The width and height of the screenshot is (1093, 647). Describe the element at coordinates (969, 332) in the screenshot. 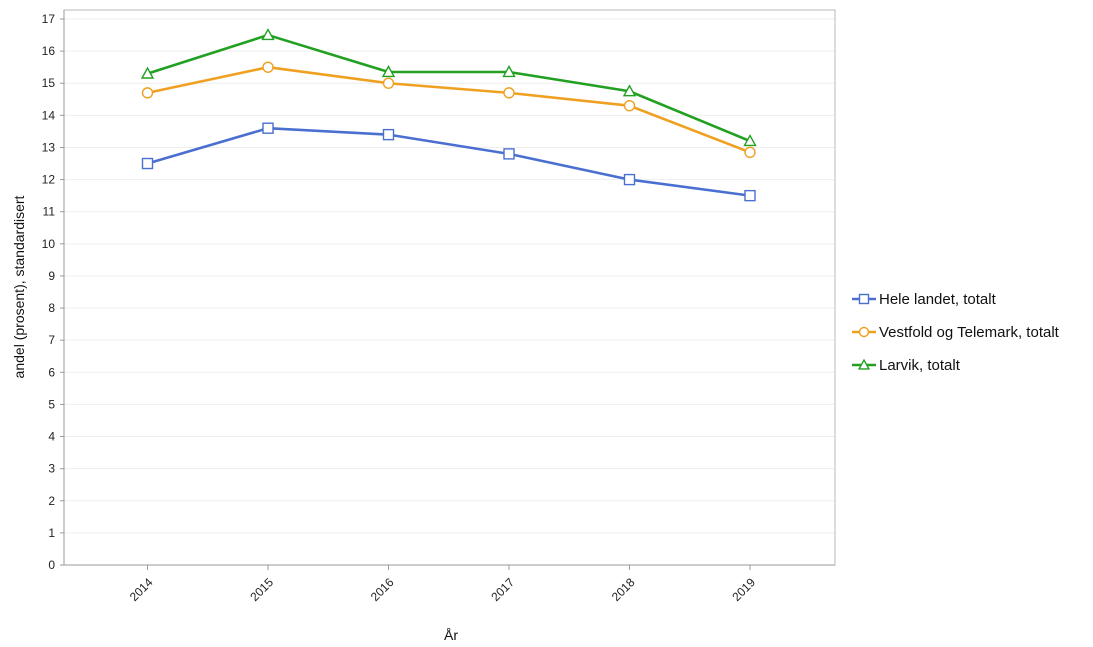

I see `legend-label: Vestfold og Telemark, totalt` at that location.